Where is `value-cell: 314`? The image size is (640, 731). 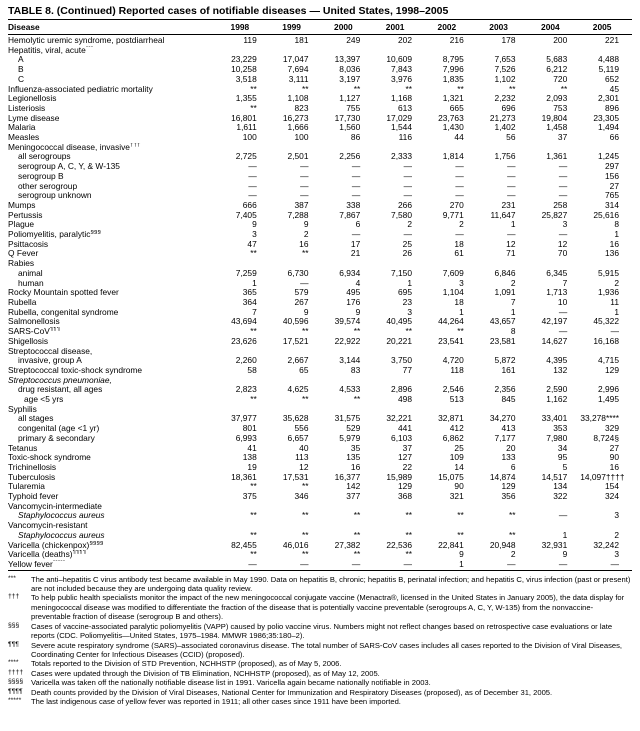 value-cell: 314 is located at coordinates (612, 205).